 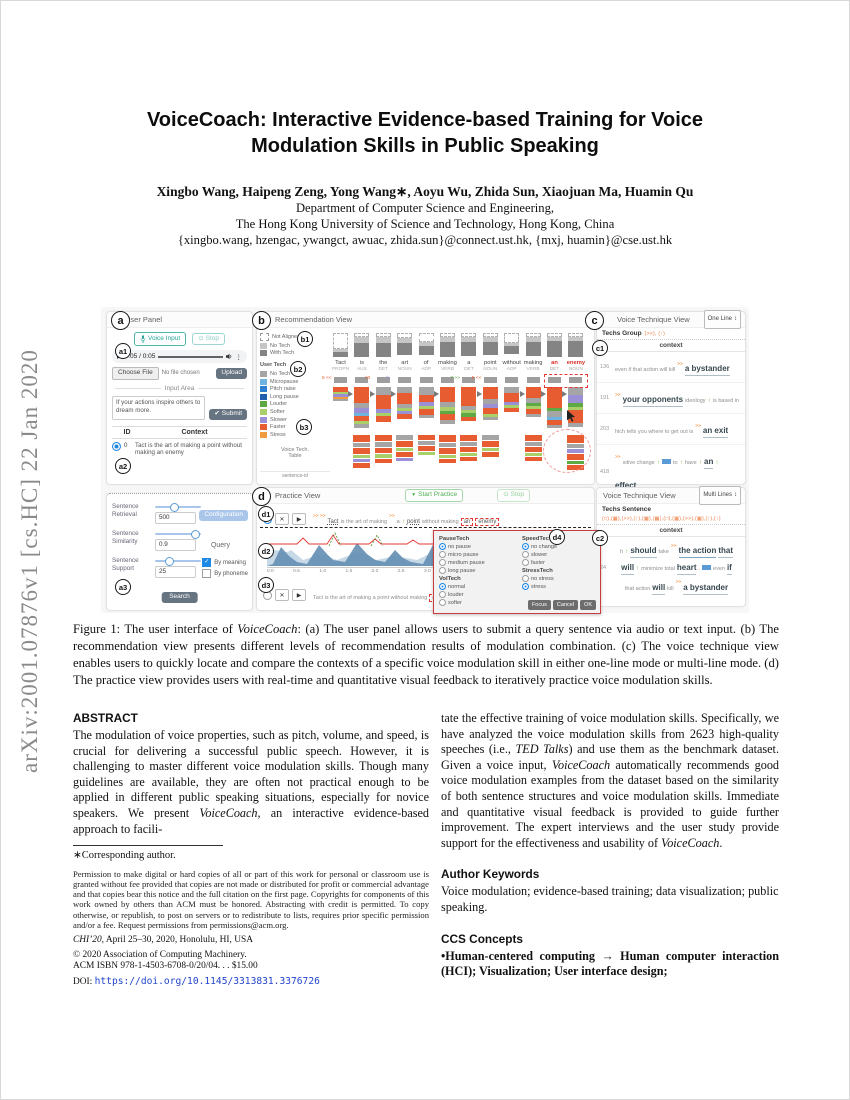 I want to click on d3-play-button: ▶, so click(x=299, y=595).